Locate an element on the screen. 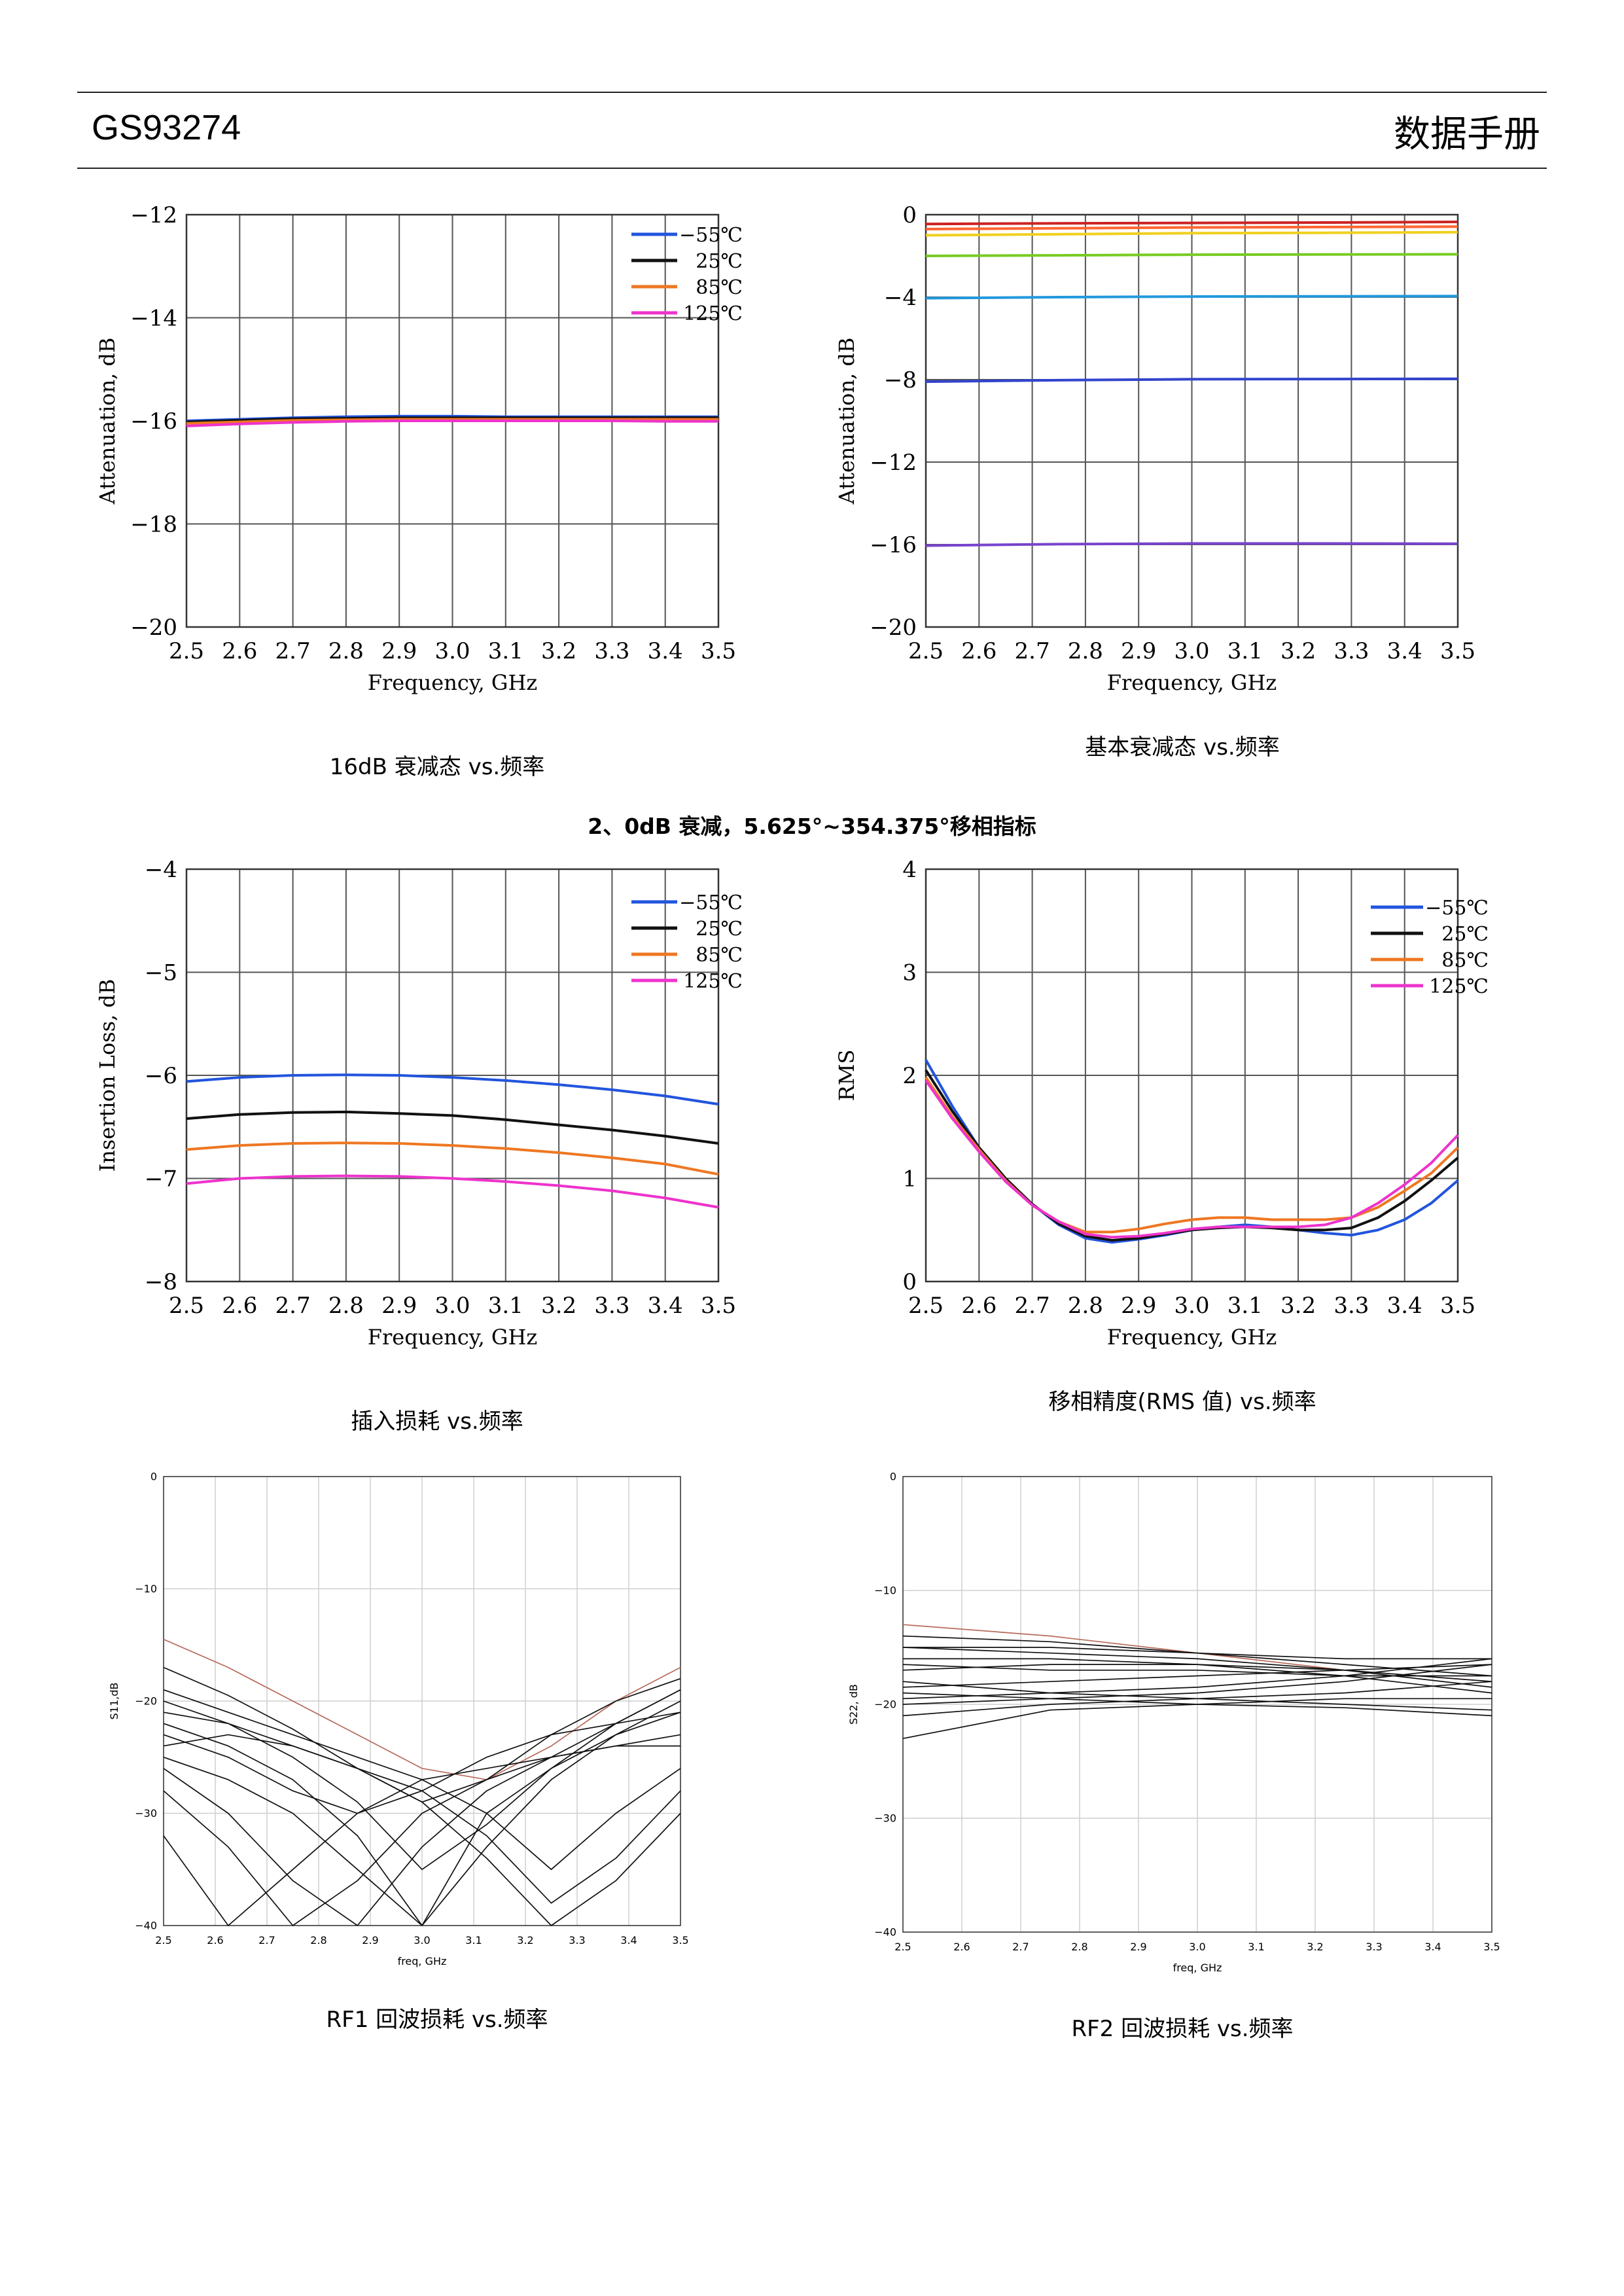 The width and height of the screenshot is (1624, 2296). caption-phase-accuracy: 移相精度(RMS 值) vs.频率 is located at coordinates (1182, 1402).